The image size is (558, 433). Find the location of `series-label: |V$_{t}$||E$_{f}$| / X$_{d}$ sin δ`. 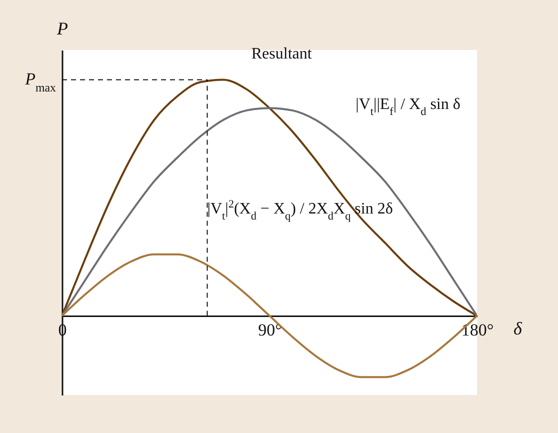

series-label: |V$_{t}$||E$_{f}$| / X$_{d}$ sin δ is located at coordinates (408, 107).